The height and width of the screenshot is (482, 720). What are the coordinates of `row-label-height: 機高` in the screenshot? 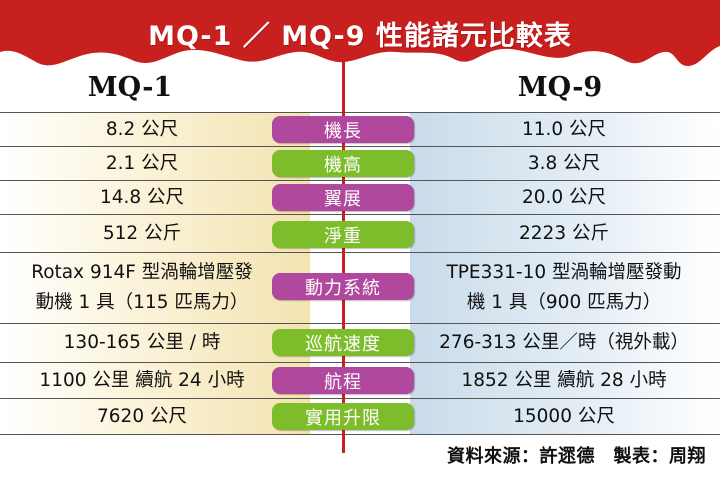 It's located at (343, 163).